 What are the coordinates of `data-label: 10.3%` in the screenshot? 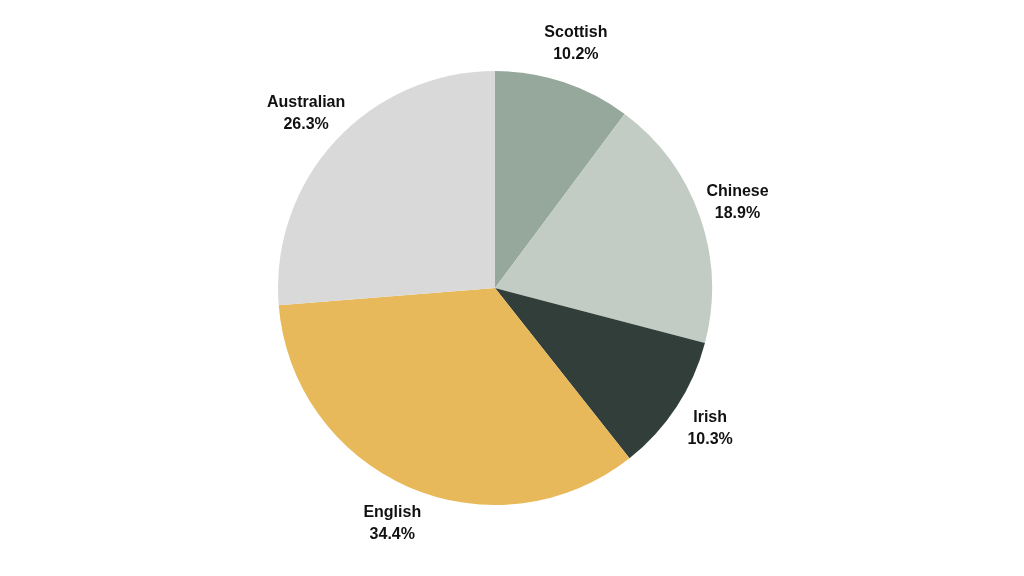 It's located at (710, 439).